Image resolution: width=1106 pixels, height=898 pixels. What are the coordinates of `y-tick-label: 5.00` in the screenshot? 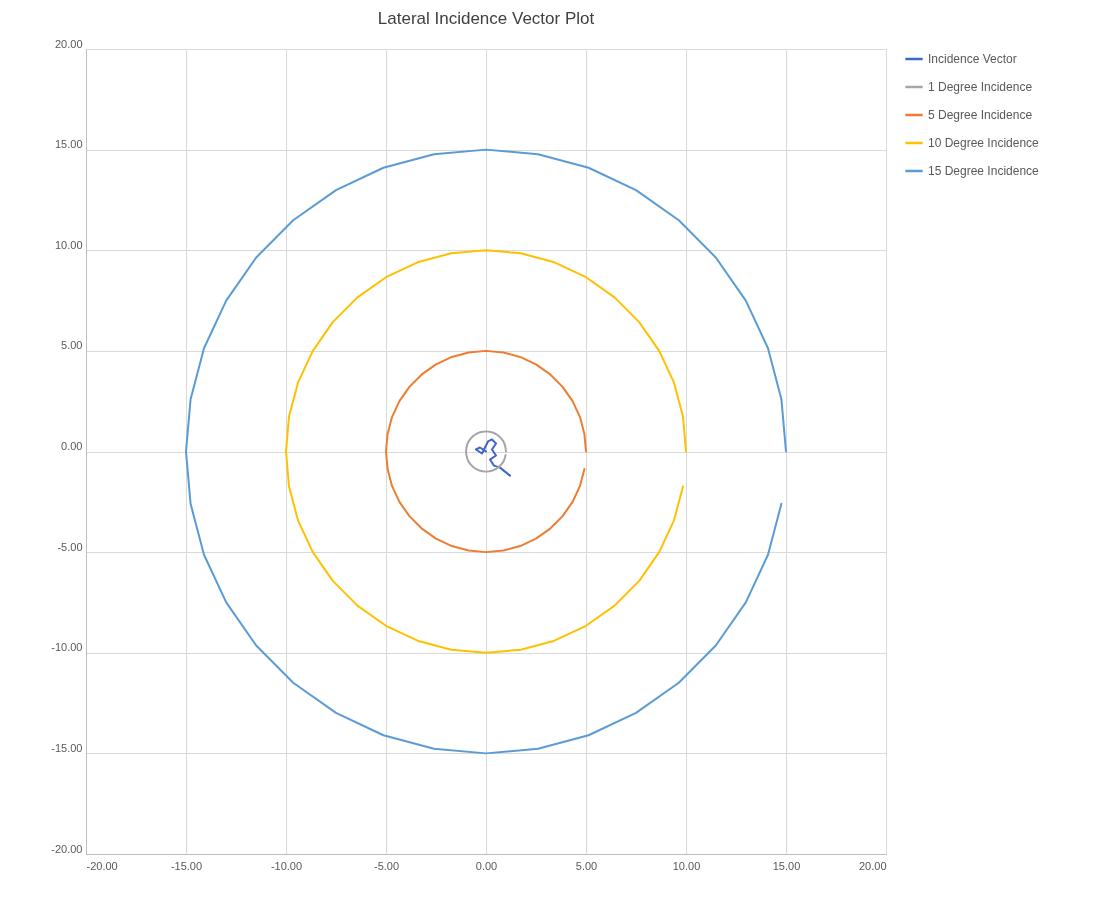 It's located at (72, 345).